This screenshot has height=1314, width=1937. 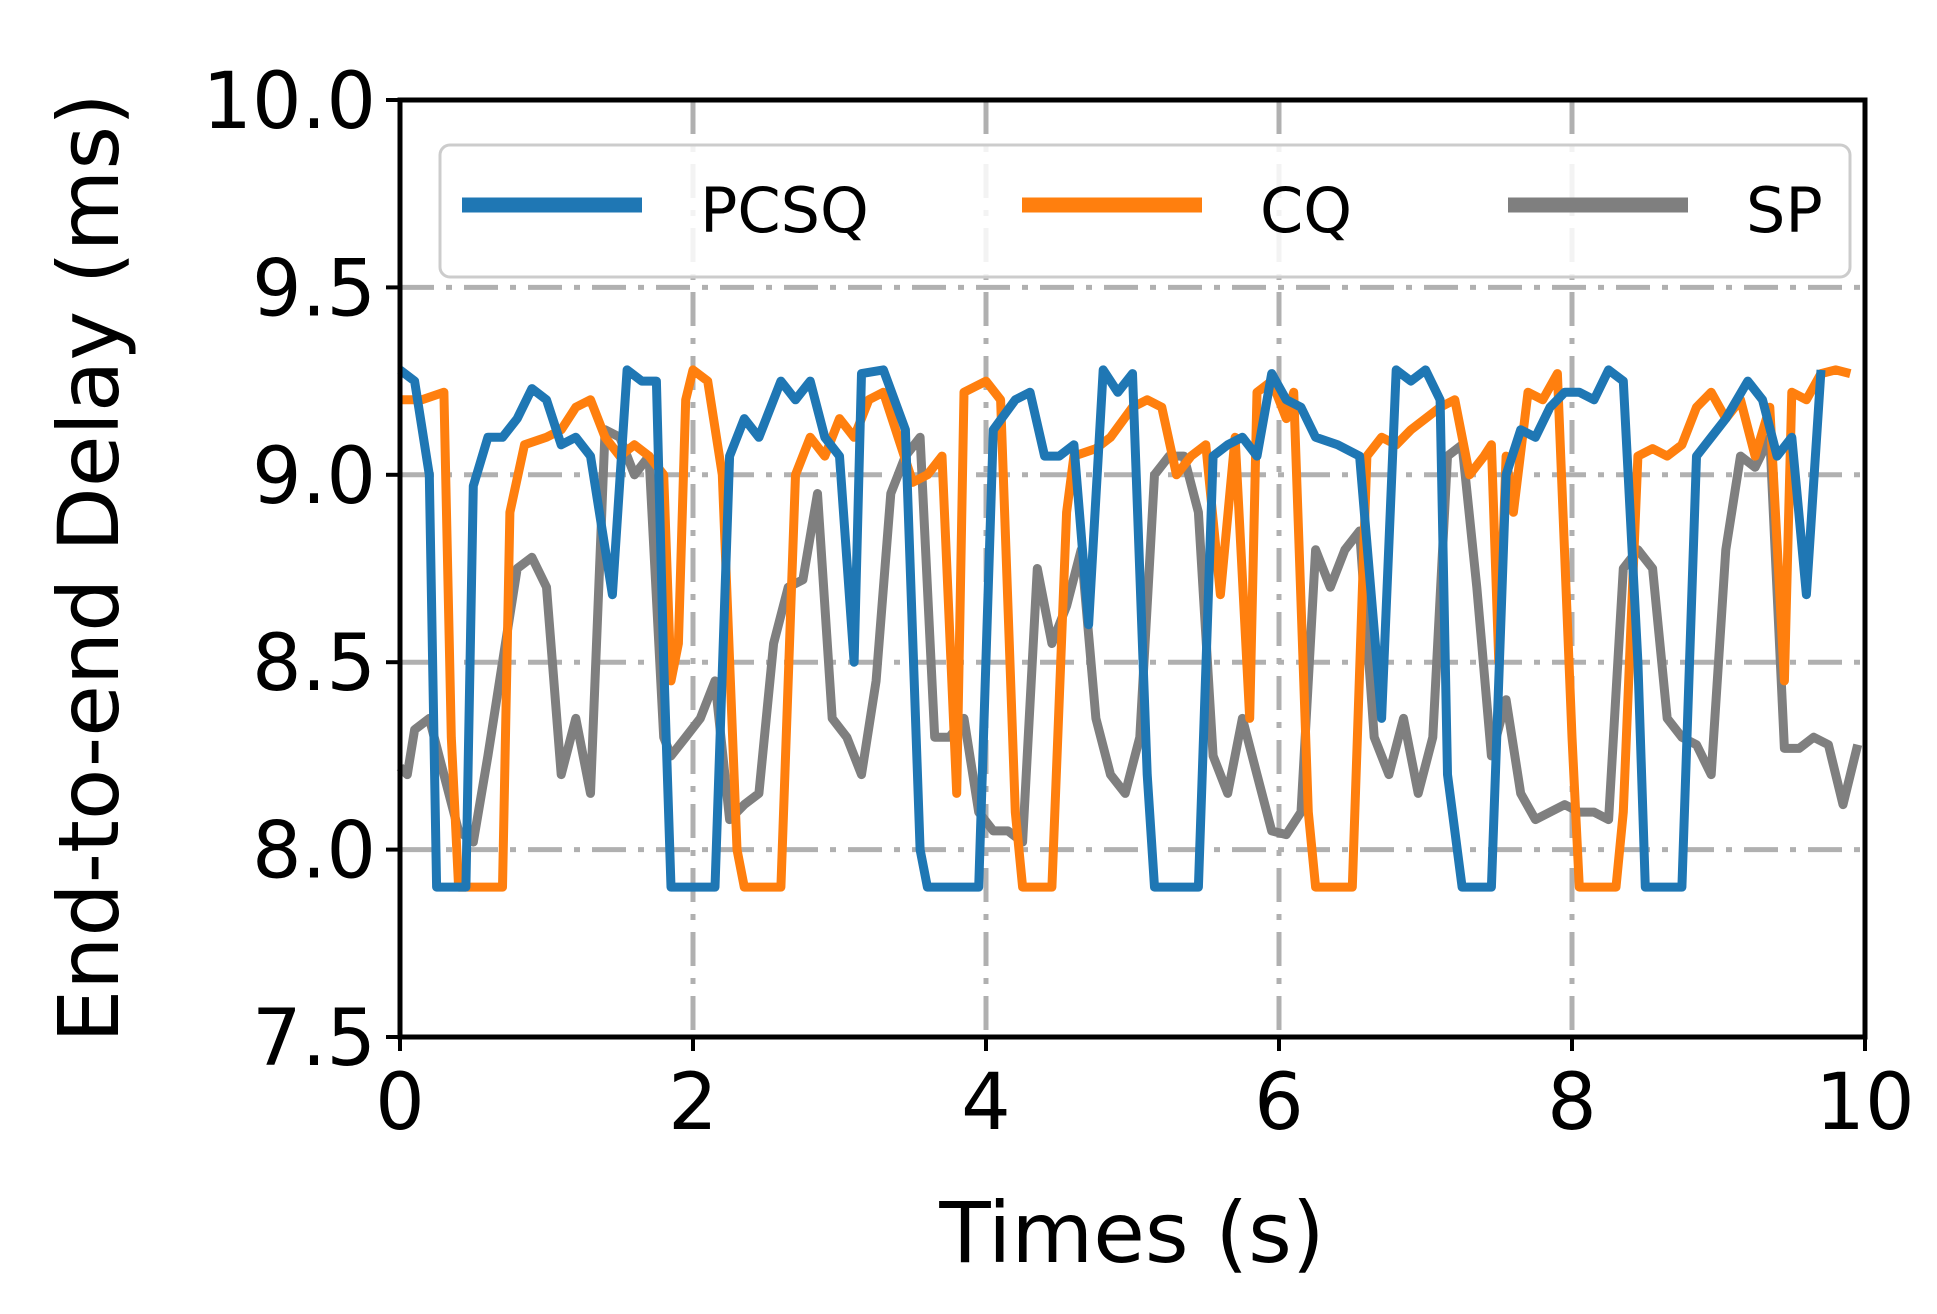 I want to click on x-tick-label: 4, so click(x=986, y=1103).